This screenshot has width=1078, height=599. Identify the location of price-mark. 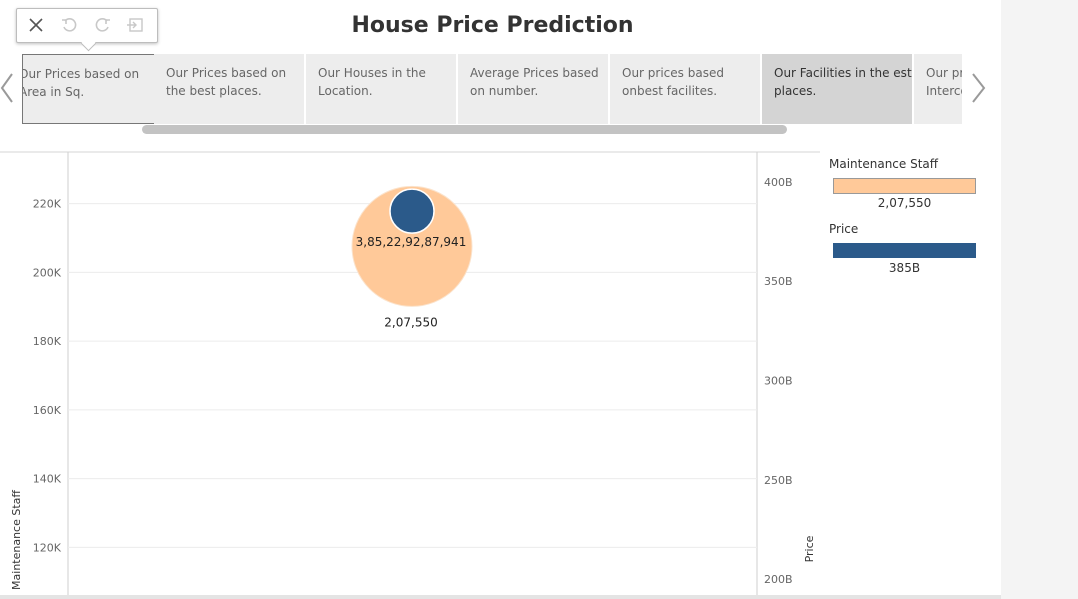
(412, 211).